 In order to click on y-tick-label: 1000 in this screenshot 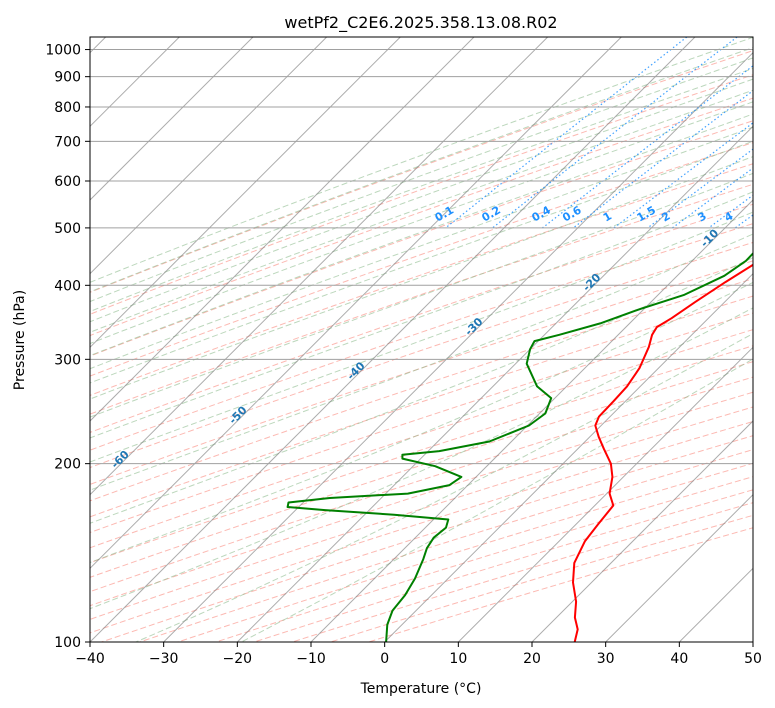, I will do `click(63, 51)`.